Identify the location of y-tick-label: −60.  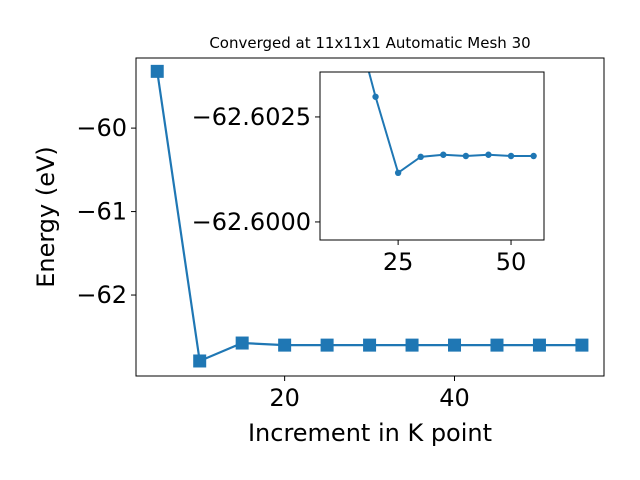
(101, 128).